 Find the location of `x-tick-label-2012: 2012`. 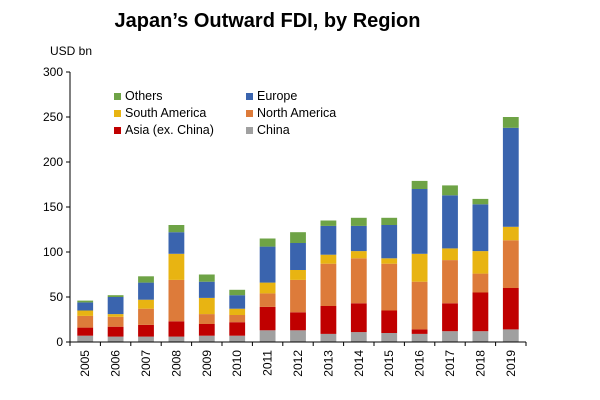

x-tick-label-2012: 2012 is located at coordinates (298, 363).